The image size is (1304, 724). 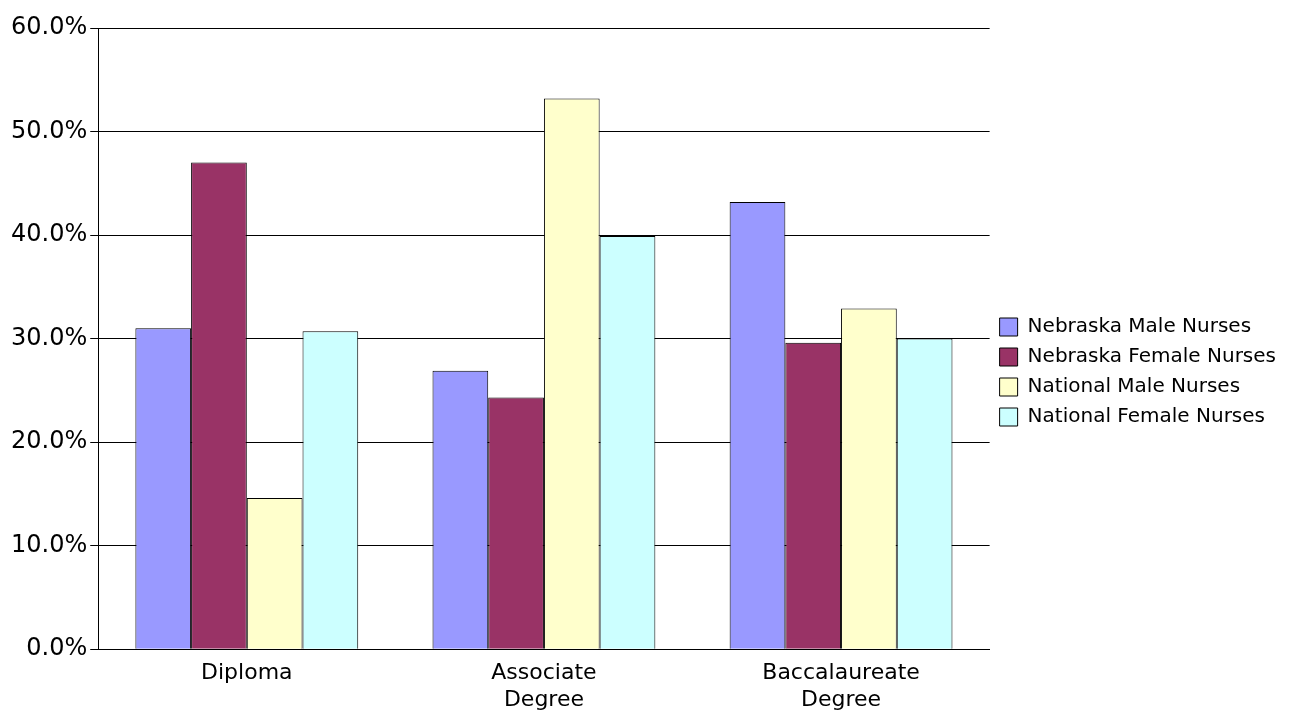 I want to click on y-tick-label: 40.0%, so click(x=49, y=233).